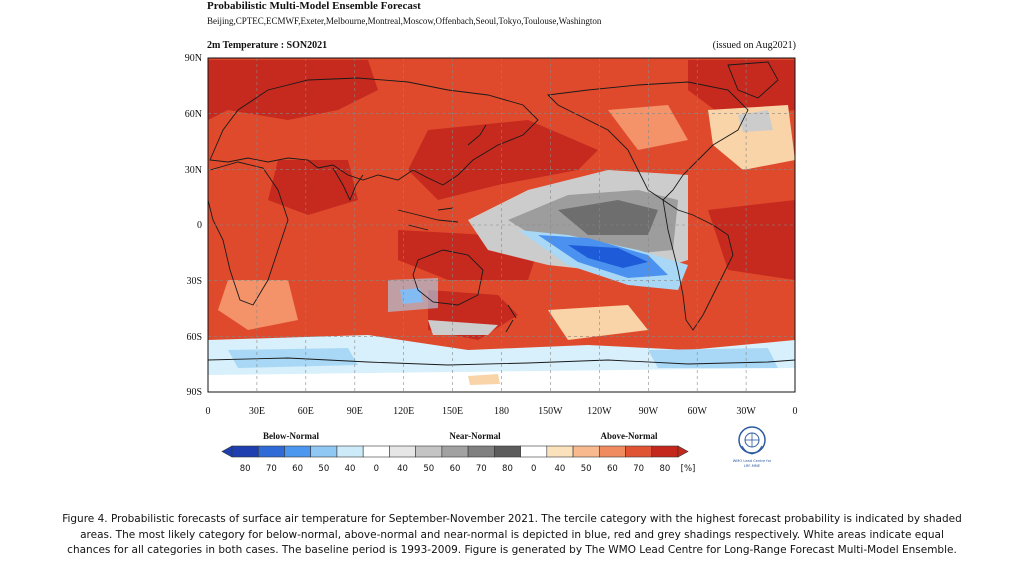  I want to click on colorbar-arrow-right, so click(683, 451).